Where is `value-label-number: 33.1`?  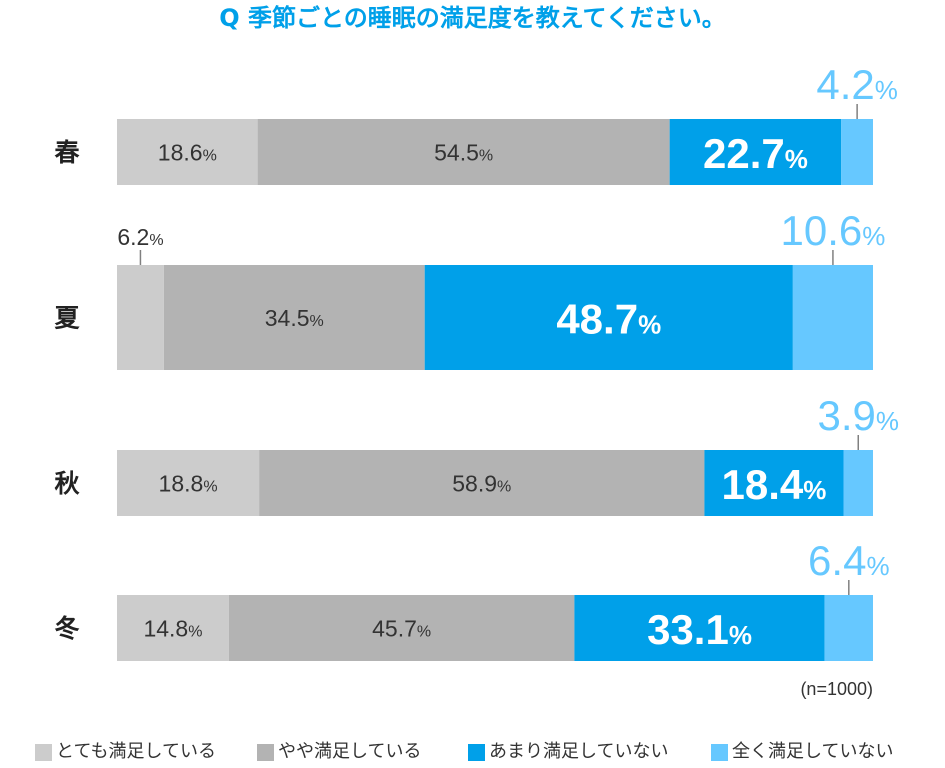 value-label-number: 33.1 is located at coordinates (688, 629).